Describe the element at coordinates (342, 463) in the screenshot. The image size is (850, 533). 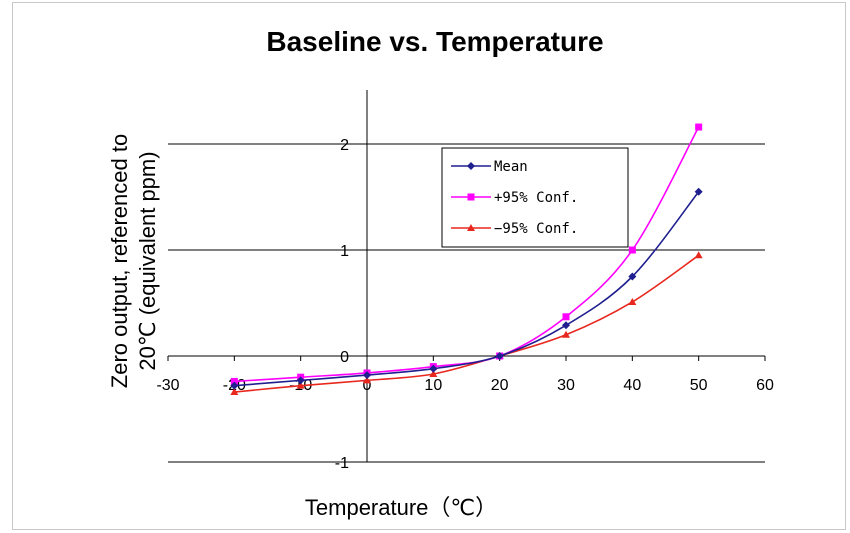
I see `y-tick-label: -1` at that location.